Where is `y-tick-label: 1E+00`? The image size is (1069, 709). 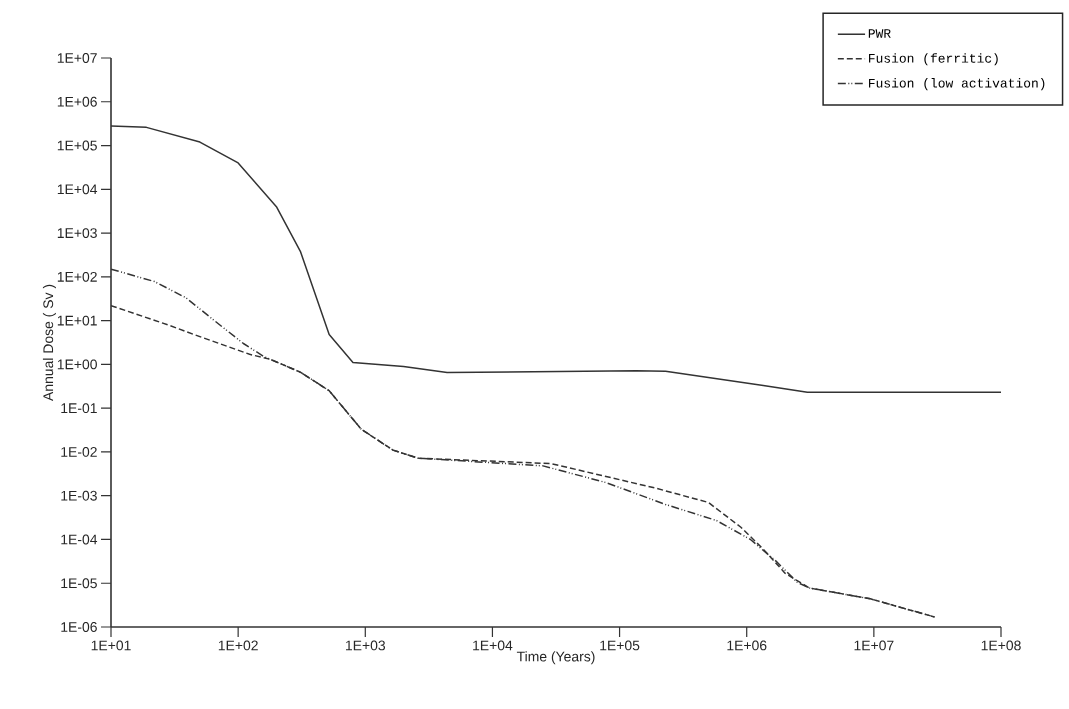 y-tick-label: 1E+00 is located at coordinates (77, 364).